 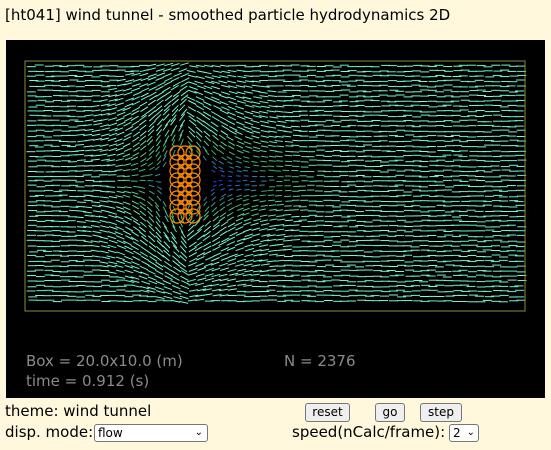 I want to click on speed-select: 2 ⌄, so click(x=464, y=433).